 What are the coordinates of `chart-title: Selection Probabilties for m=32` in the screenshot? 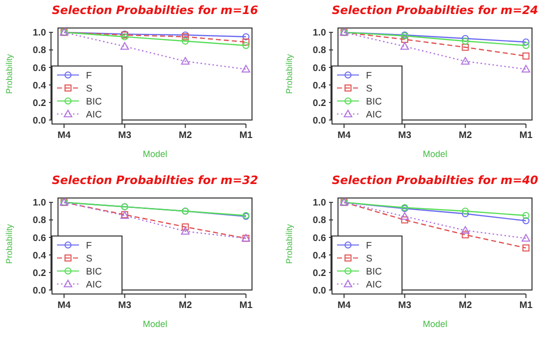 It's located at (155, 180).